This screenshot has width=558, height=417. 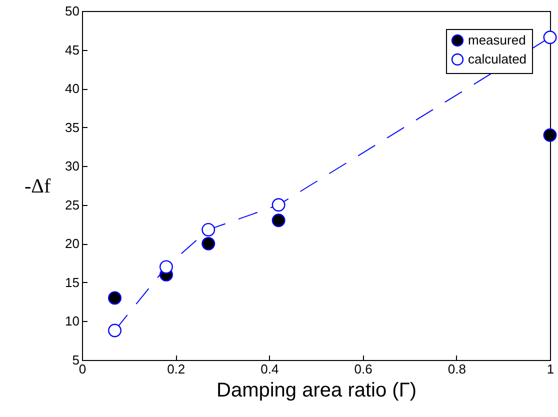 What do you see at coordinates (72, 11) in the screenshot?
I see `y-tick-label: 50` at bounding box center [72, 11].